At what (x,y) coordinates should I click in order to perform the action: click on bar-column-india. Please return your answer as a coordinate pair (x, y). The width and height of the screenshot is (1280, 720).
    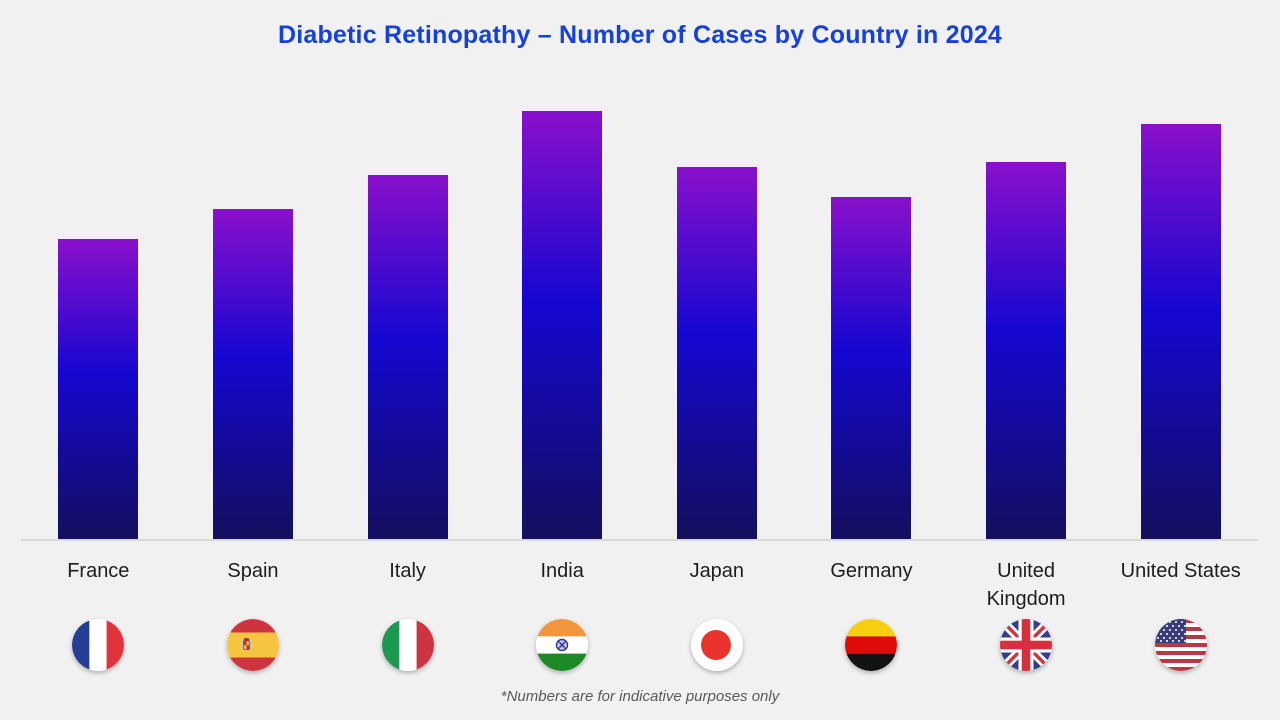
    Looking at the image, I should click on (562, 325).